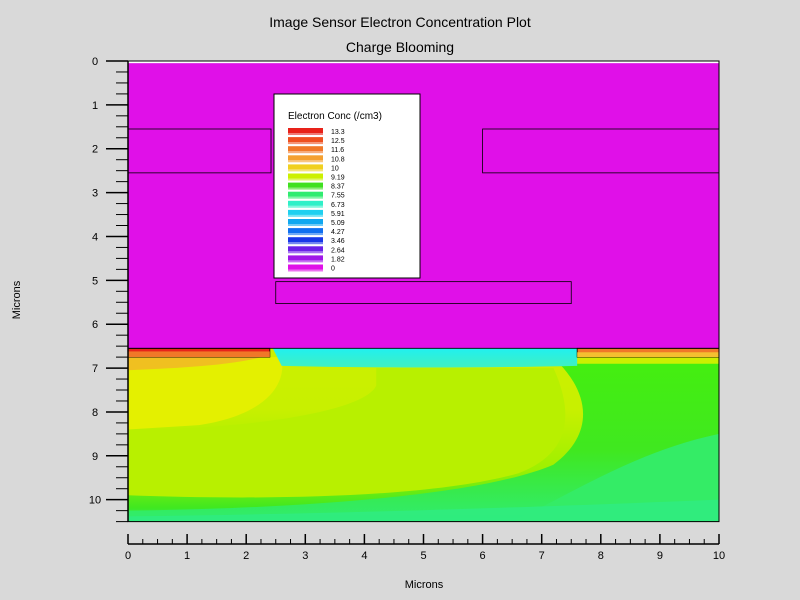 The image size is (800, 600). Describe the element at coordinates (199, 354) in the screenshot. I see `implant-left-edge` at that location.